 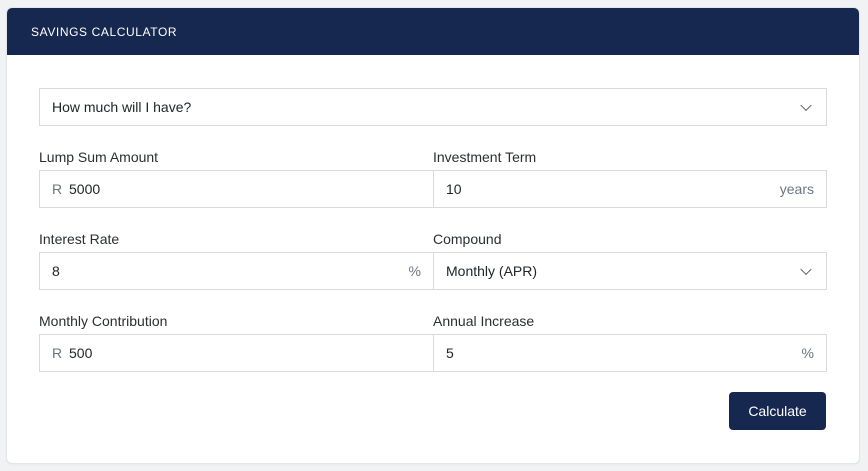 I want to click on monthly-contribution-value: 500, so click(x=81, y=353).